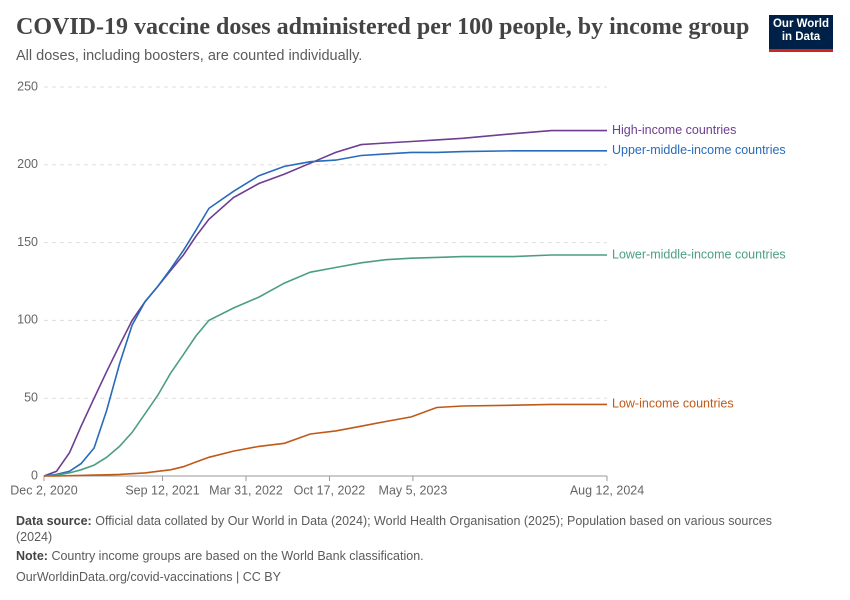 This screenshot has height=600, width=850. Describe the element at coordinates (801, 37) in the screenshot. I see `logo-text: in Data` at that location.